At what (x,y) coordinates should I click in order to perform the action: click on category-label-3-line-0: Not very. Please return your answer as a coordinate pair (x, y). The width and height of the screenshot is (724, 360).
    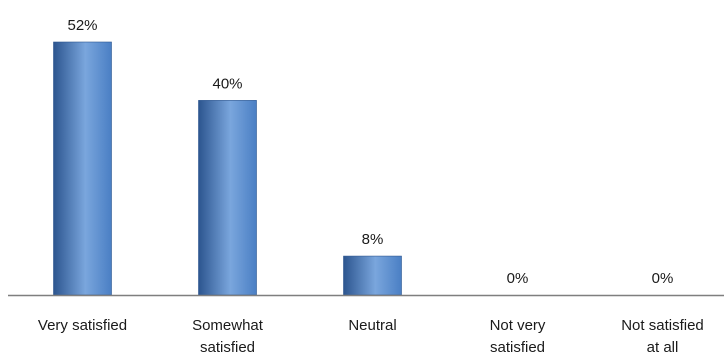
    Looking at the image, I should click on (518, 325).